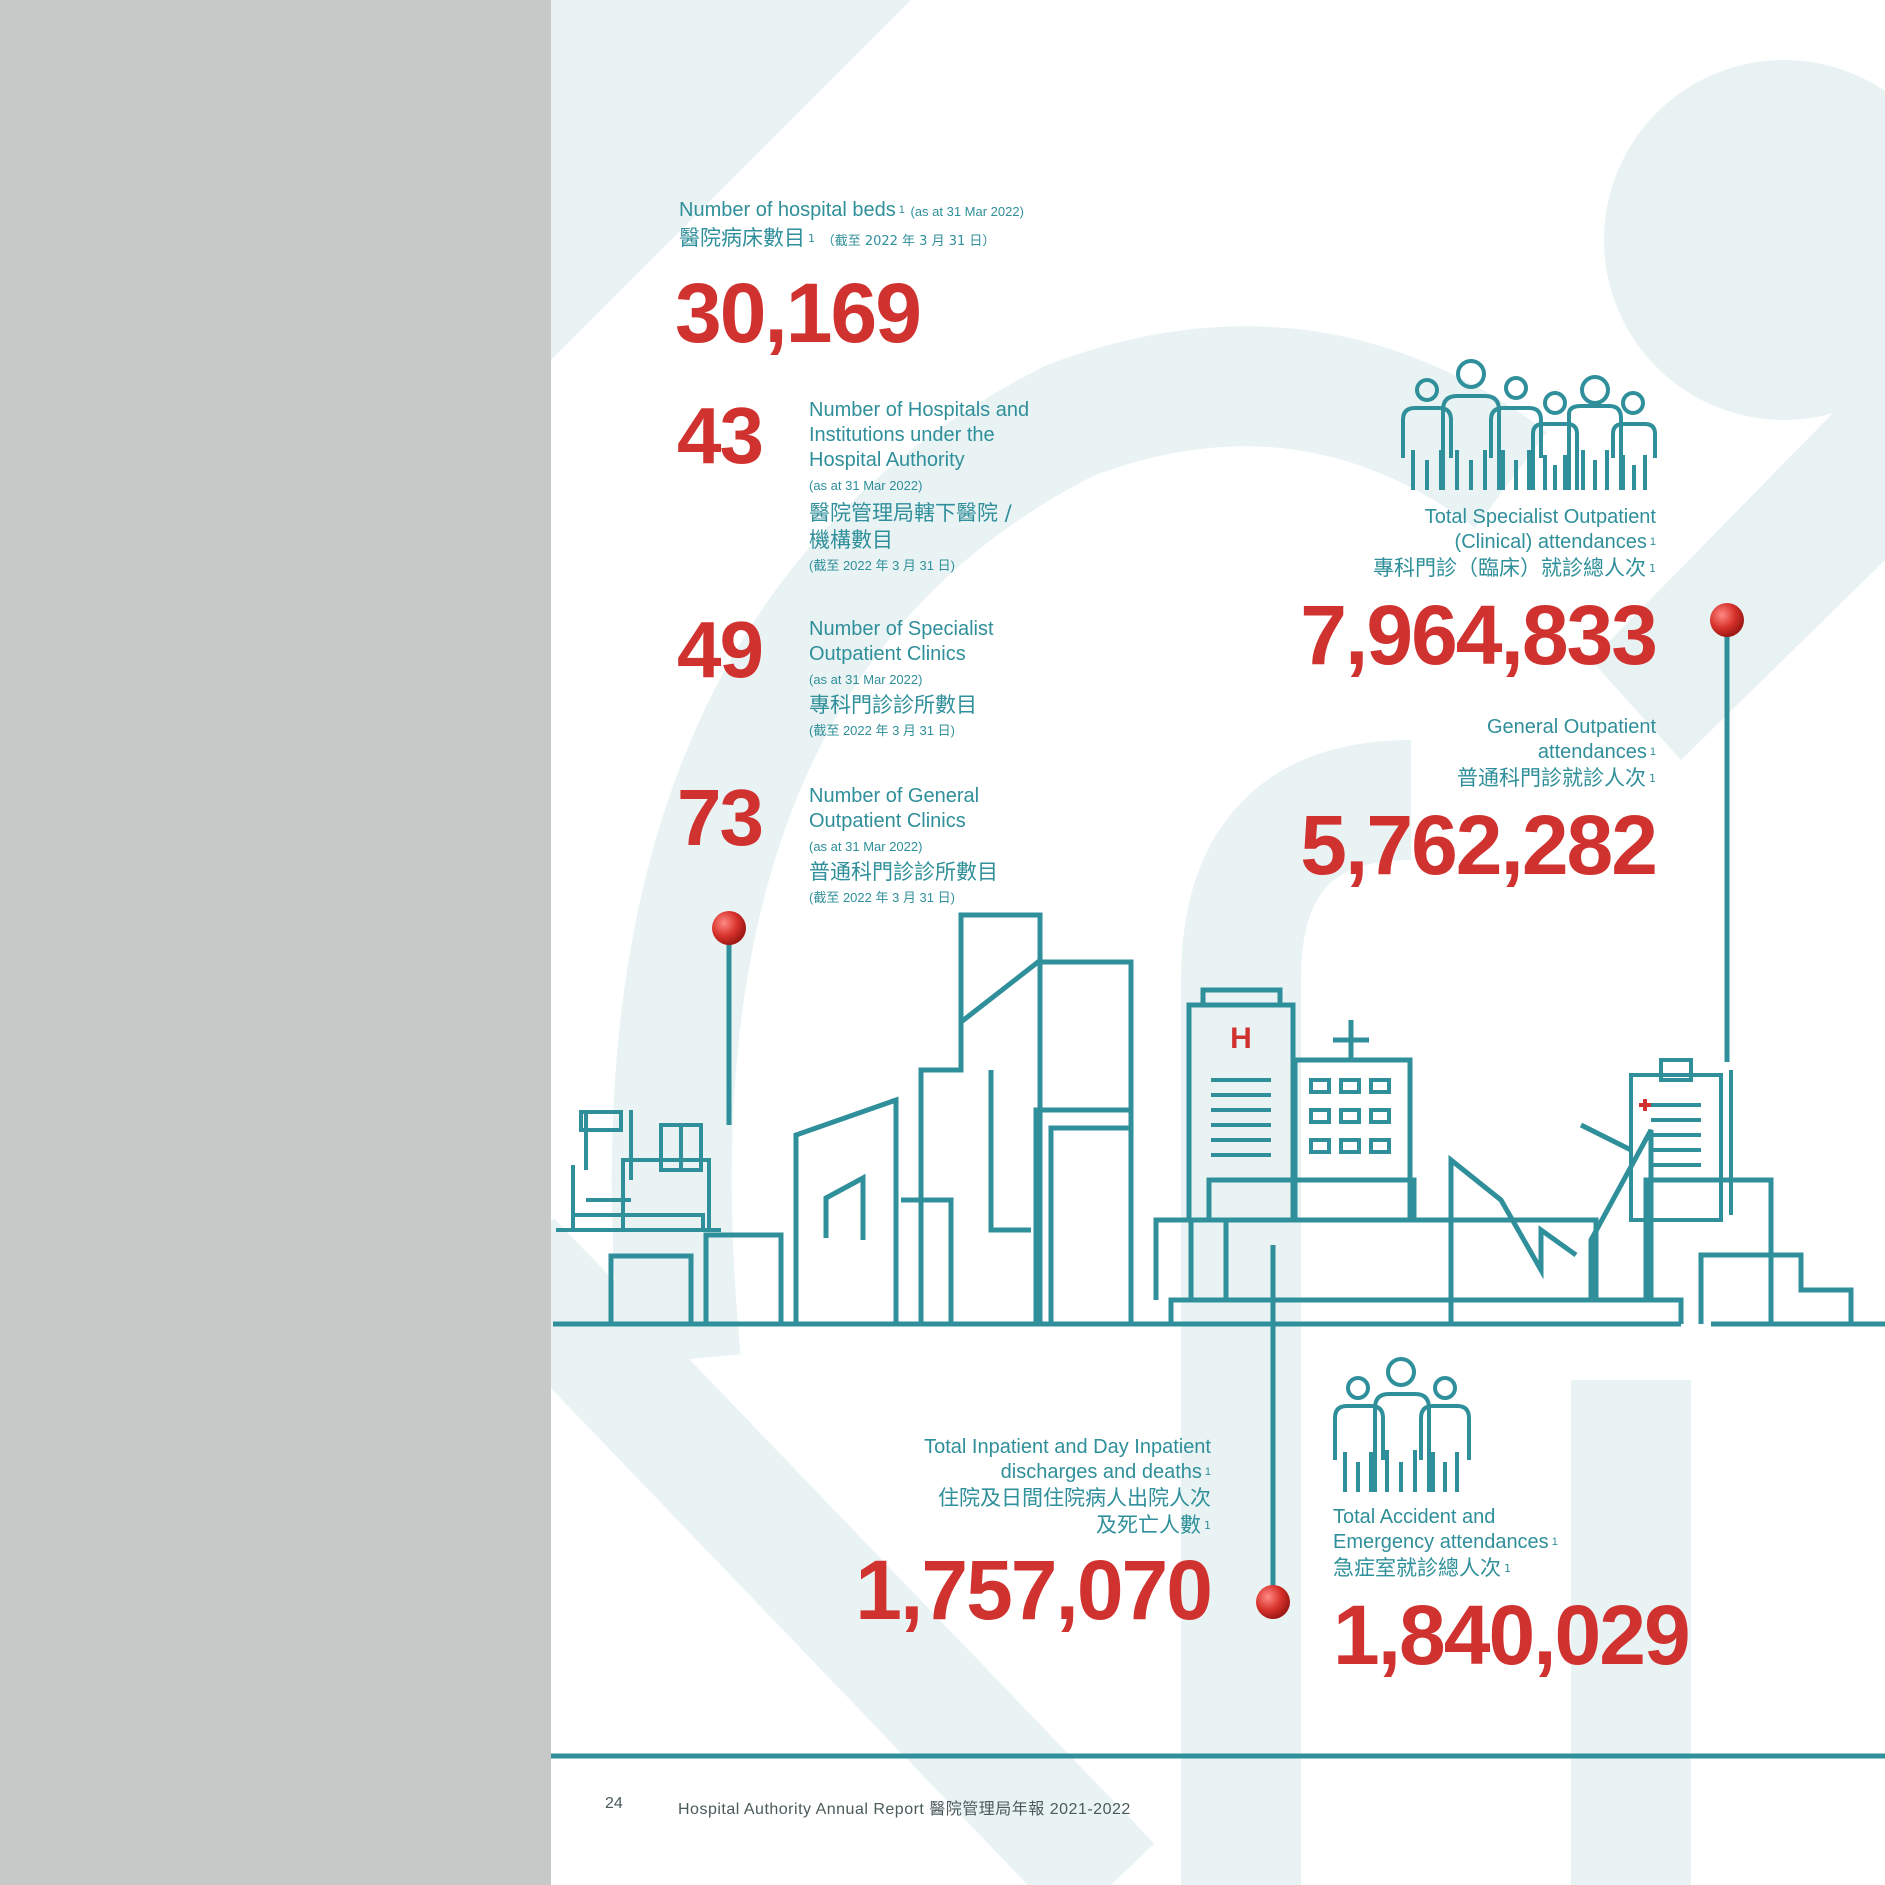  What do you see at coordinates (1301, 1105) in the screenshot?
I see `hospital-building-icon: H` at bounding box center [1301, 1105].